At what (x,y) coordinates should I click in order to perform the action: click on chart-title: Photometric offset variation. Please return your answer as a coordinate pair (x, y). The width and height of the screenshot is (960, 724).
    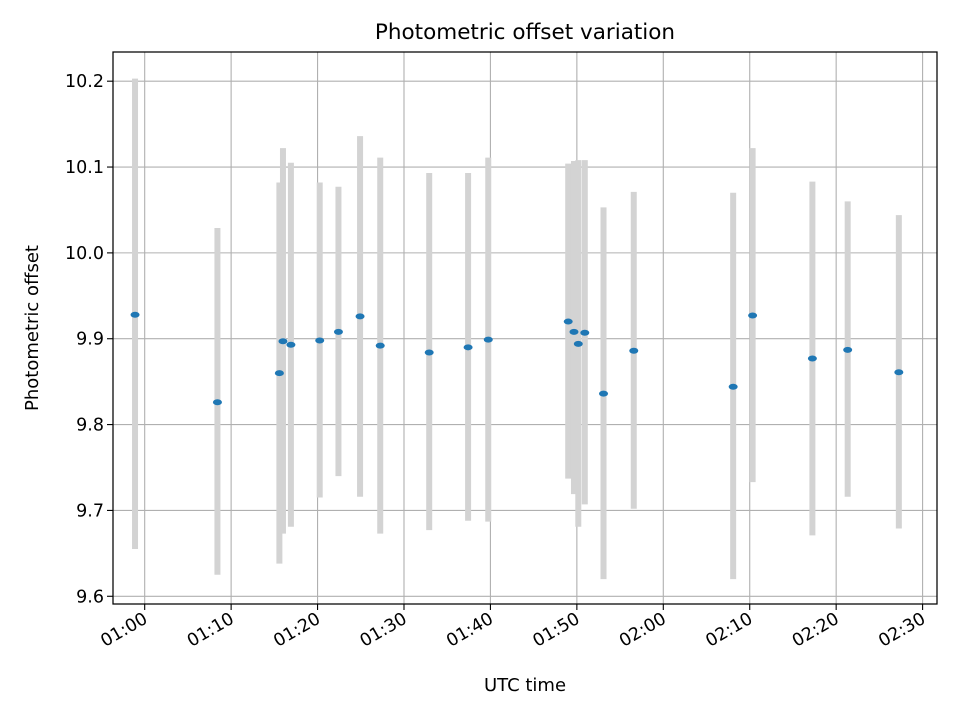
    Looking at the image, I should click on (525, 32).